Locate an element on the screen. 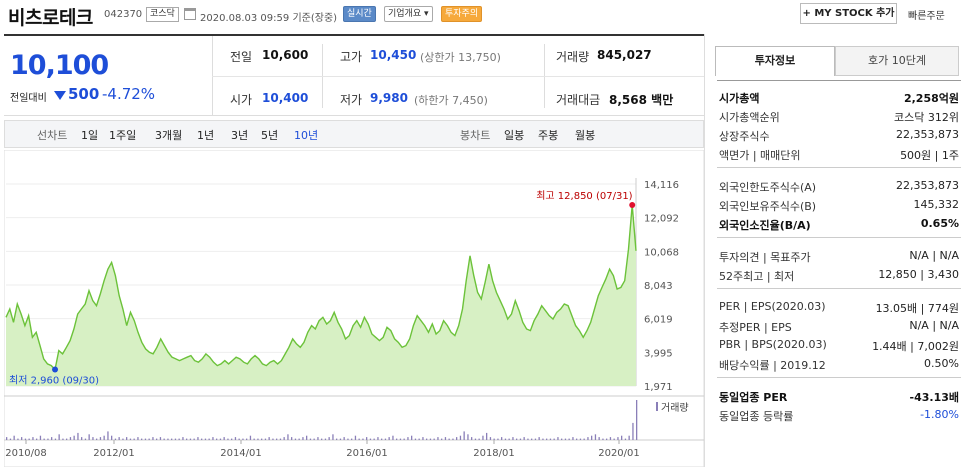  info-row-key: 시가총액순위 is located at coordinates (749, 117).